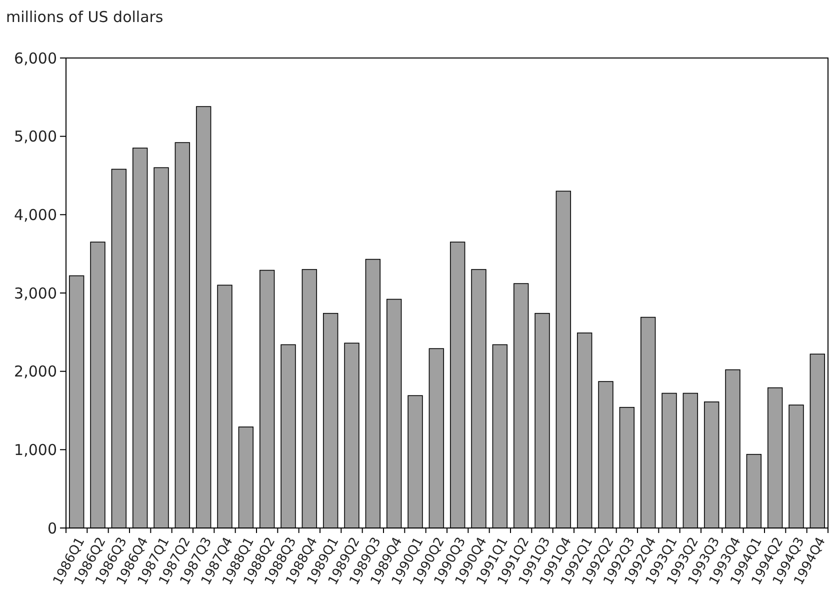 Image resolution: width=833 pixels, height=597 pixels. What do you see at coordinates (35, 58) in the screenshot?
I see `y-tick-label: 6,000` at bounding box center [35, 58].